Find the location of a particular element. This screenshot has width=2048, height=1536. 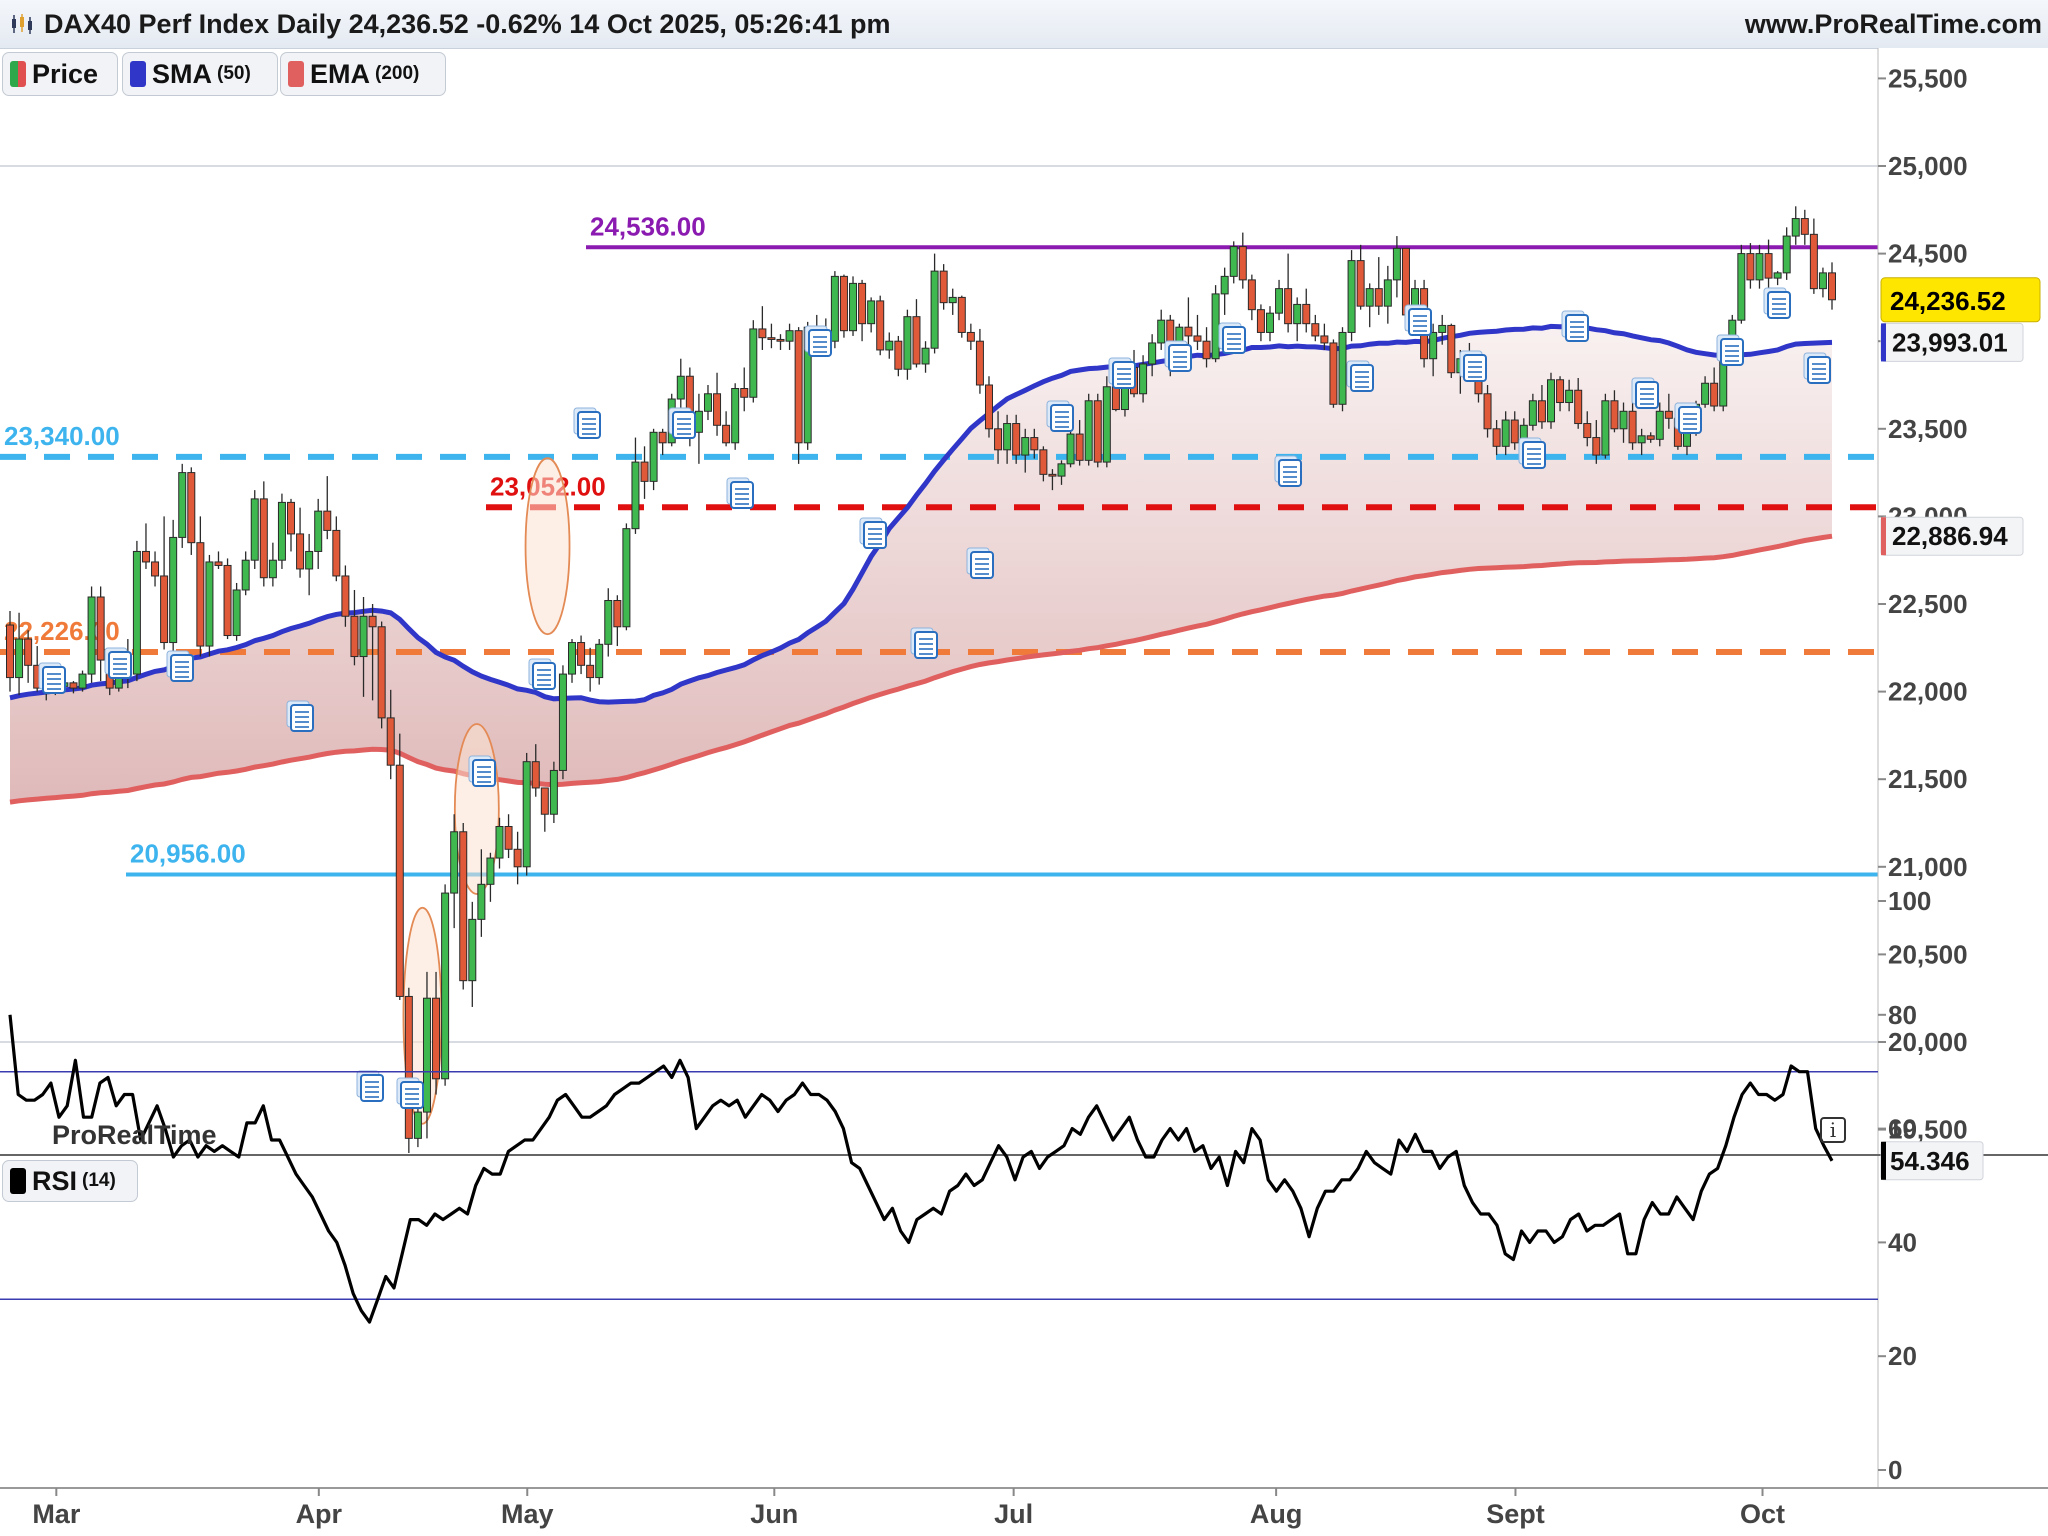

legend-rsi-button: RSI (14) is located at coordinates (70, 1181).